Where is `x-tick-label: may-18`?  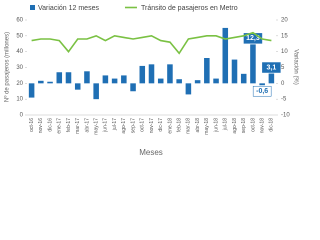
x-tick-label: may-18 is located at coordinates (207, 126).